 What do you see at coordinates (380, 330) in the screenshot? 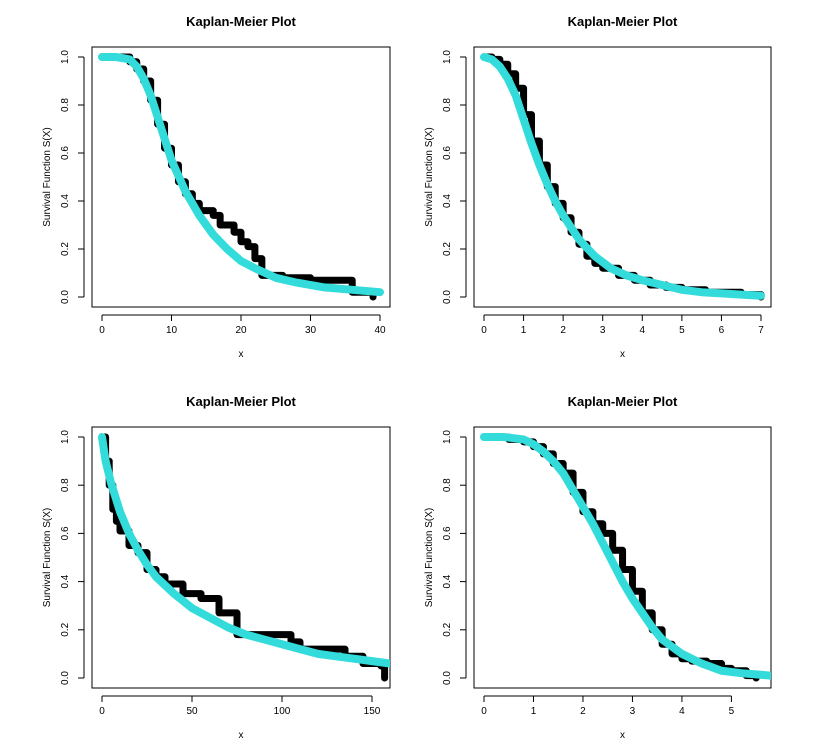
I see `x-tick-label: 40` at bounding box center [380, 330].